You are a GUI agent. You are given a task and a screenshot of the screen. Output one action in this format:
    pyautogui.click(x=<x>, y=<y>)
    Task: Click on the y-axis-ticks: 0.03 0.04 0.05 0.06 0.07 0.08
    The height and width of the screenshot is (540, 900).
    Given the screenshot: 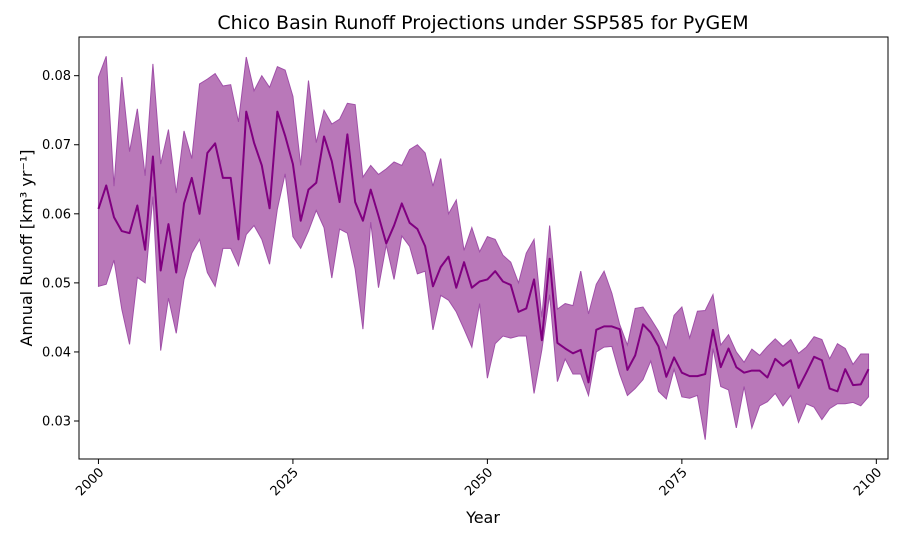 What is the action you would take?
    pyautogui.click(x=60, y=249)
    